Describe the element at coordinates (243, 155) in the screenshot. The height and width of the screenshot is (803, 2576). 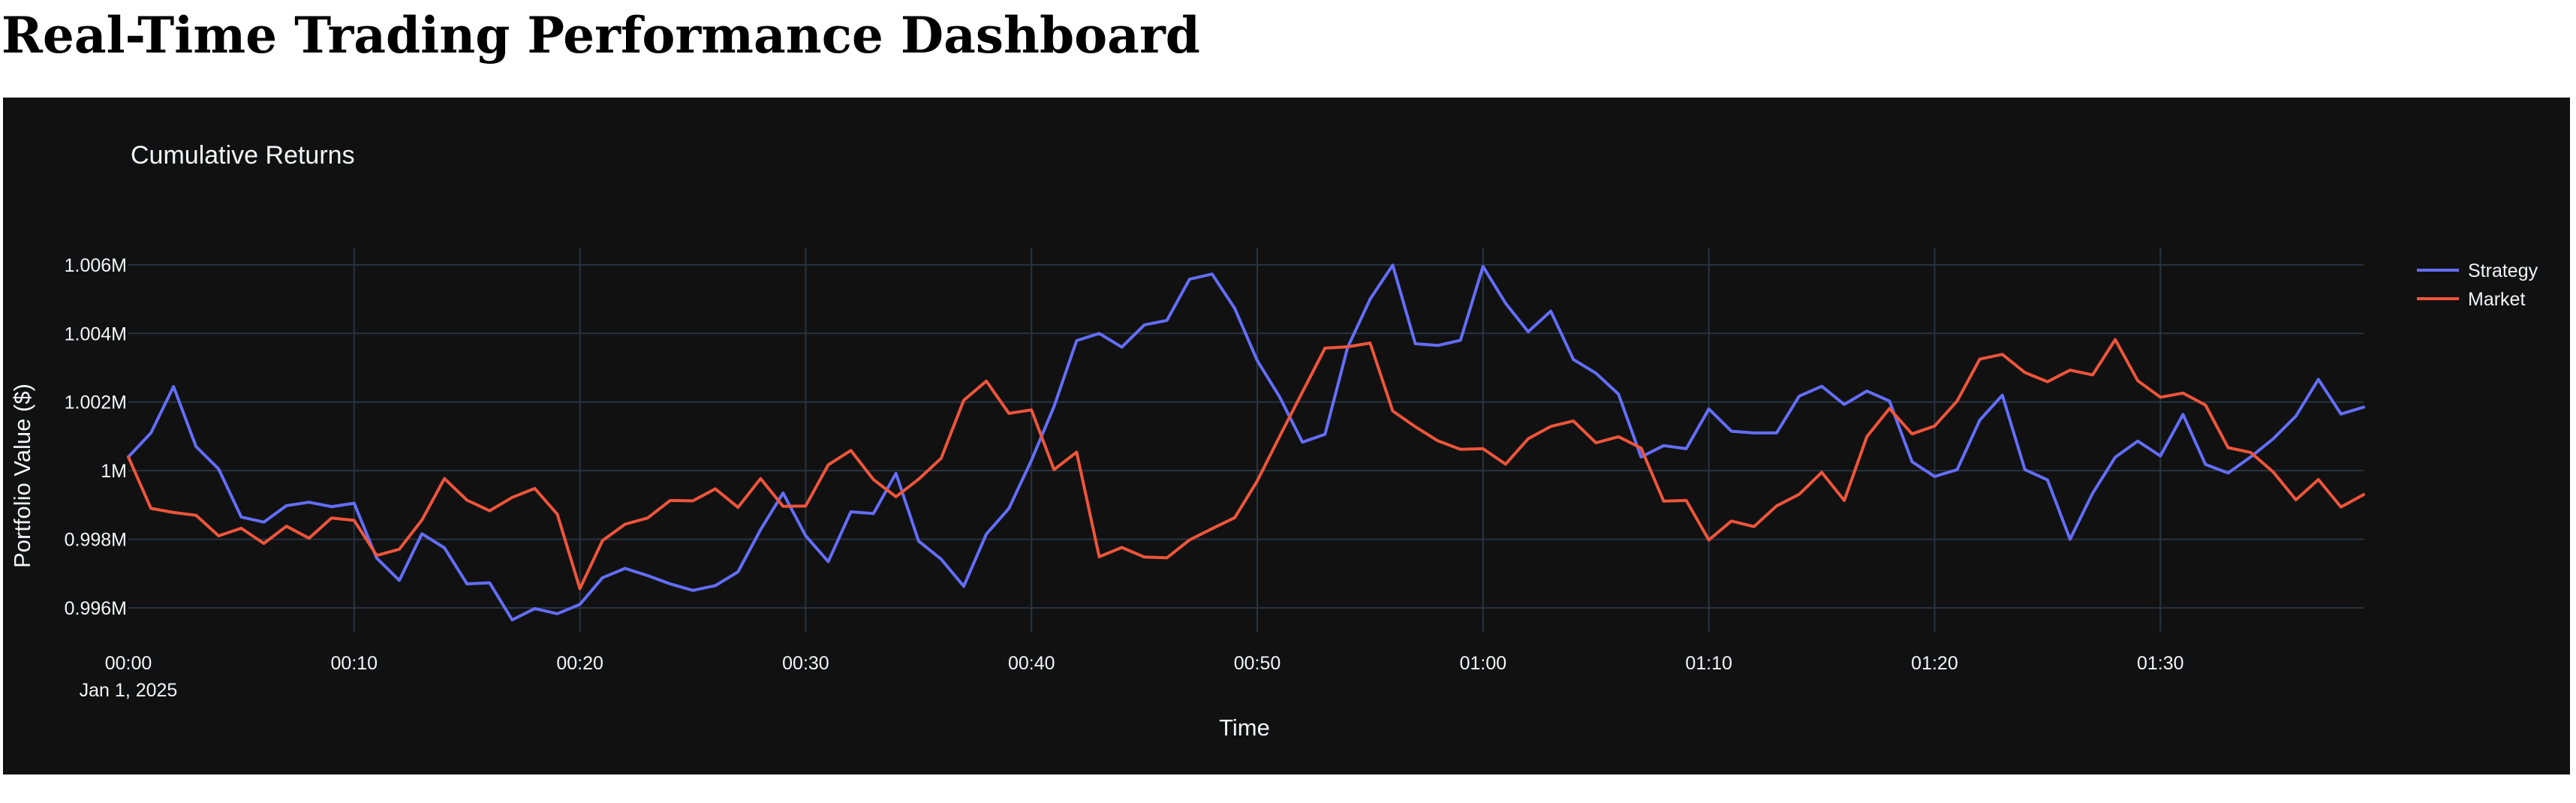
I see `chart-title: Cumulative Returns` at that location.